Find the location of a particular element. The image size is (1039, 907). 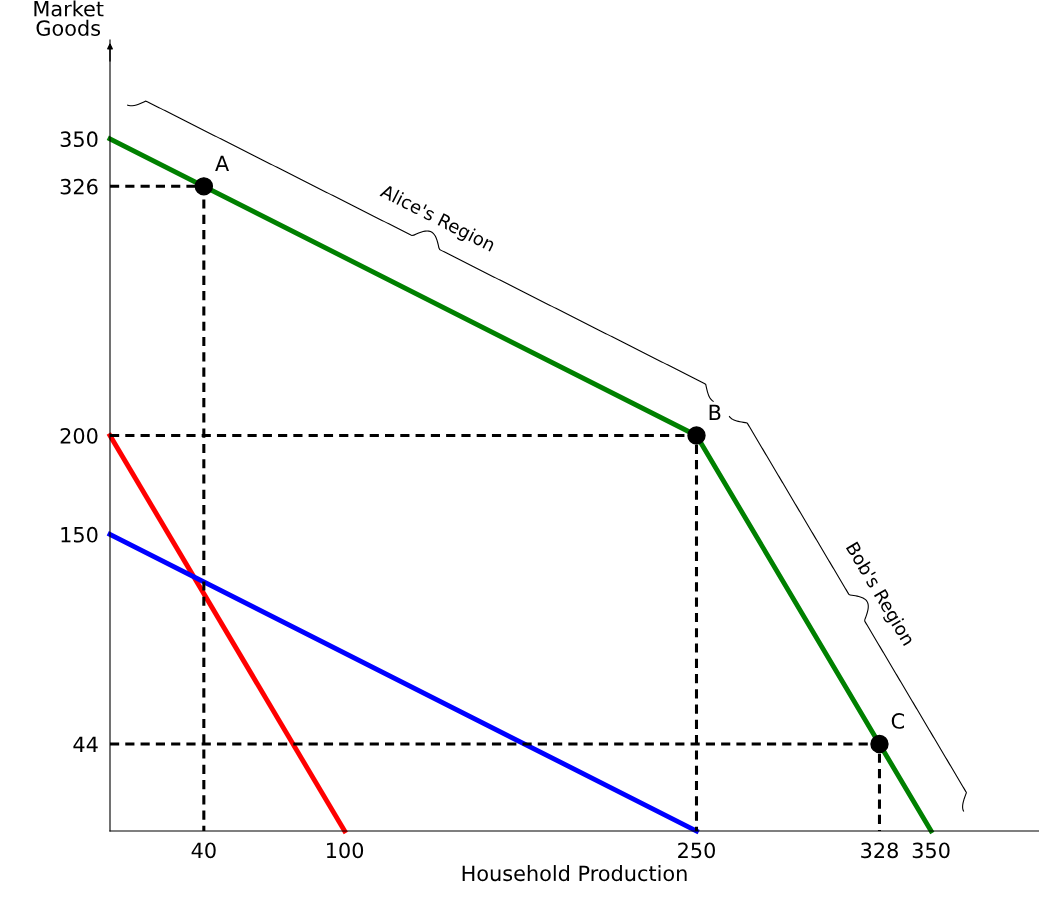

annotation: A is located at coordinates (222, 163).